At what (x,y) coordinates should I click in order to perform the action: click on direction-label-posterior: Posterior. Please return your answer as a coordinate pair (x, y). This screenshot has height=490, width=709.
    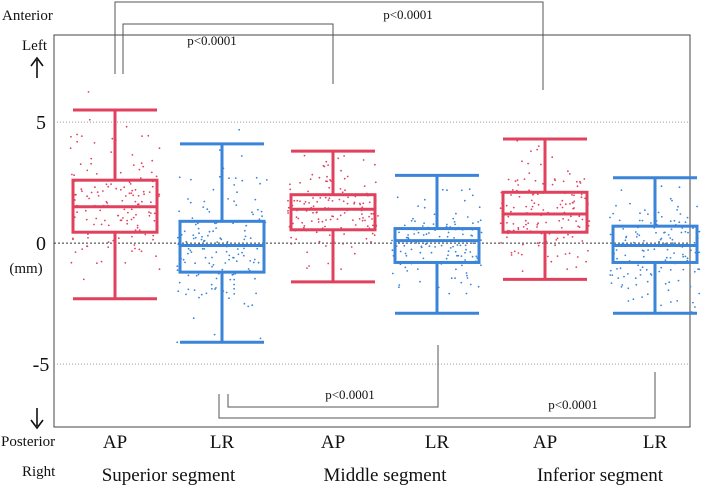
    Looking at the image, I should click on (28, 442).